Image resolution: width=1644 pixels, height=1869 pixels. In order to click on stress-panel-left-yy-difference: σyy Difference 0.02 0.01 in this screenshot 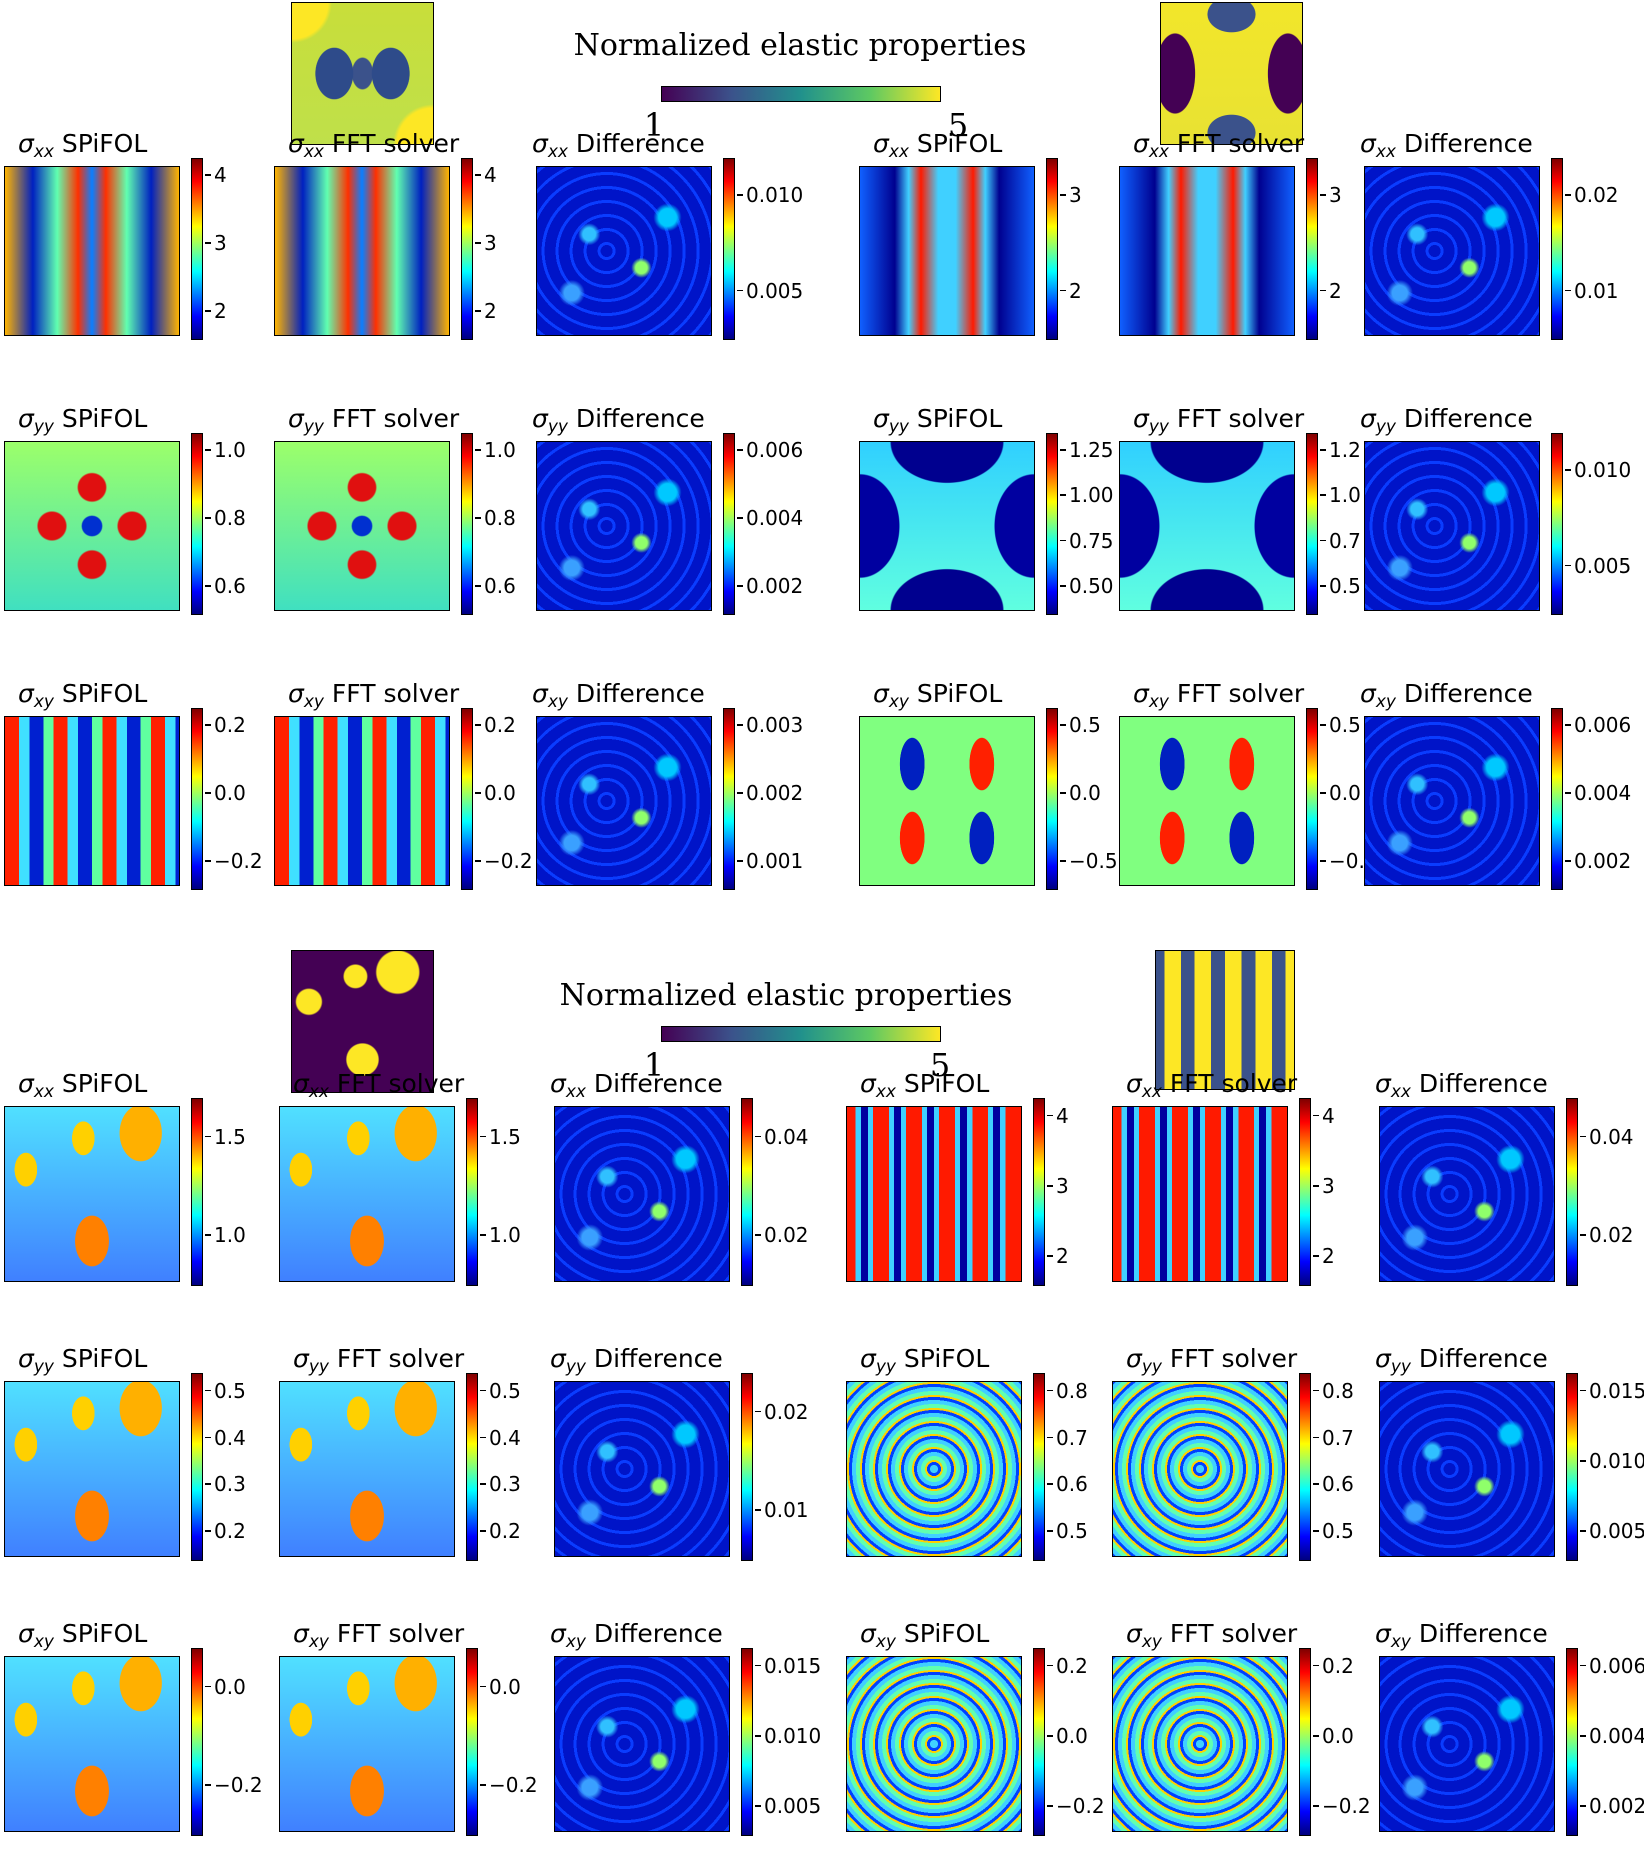, I will do `click(693, 1453)`.